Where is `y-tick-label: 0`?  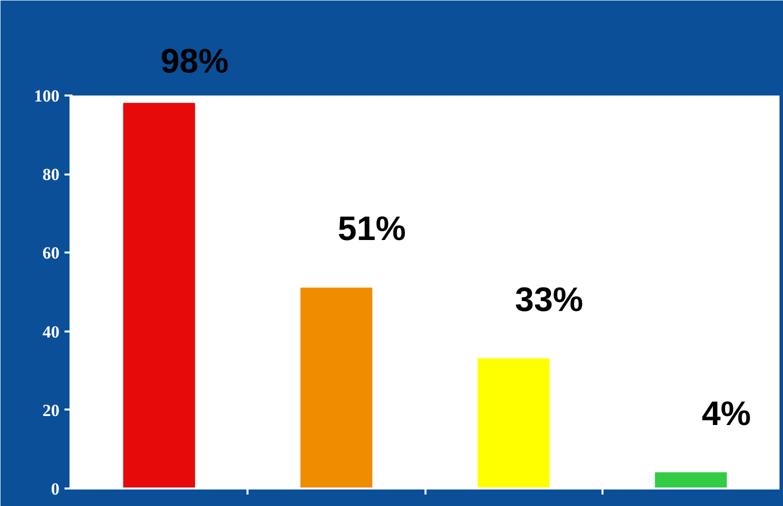 y-tick-label: 0 is located at coordinates (55, 489).